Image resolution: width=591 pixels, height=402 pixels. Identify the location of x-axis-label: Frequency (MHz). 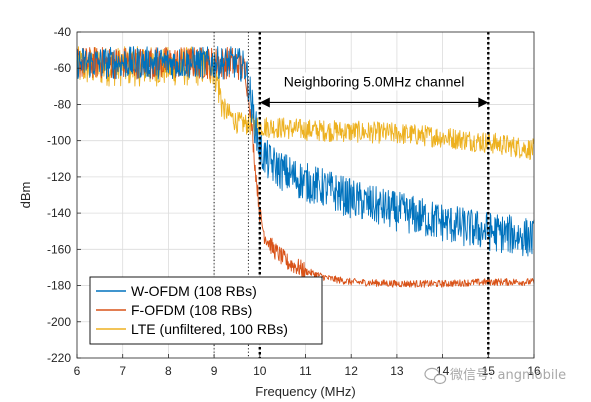
(305, 391).